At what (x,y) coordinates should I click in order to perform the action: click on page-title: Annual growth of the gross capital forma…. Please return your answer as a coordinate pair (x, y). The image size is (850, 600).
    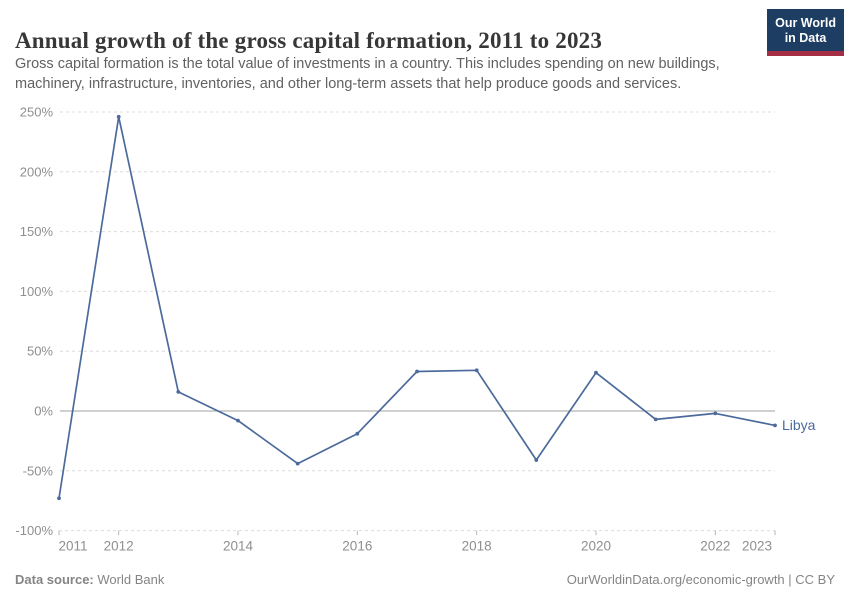
    Looking at the image, I should click on (309, 41).